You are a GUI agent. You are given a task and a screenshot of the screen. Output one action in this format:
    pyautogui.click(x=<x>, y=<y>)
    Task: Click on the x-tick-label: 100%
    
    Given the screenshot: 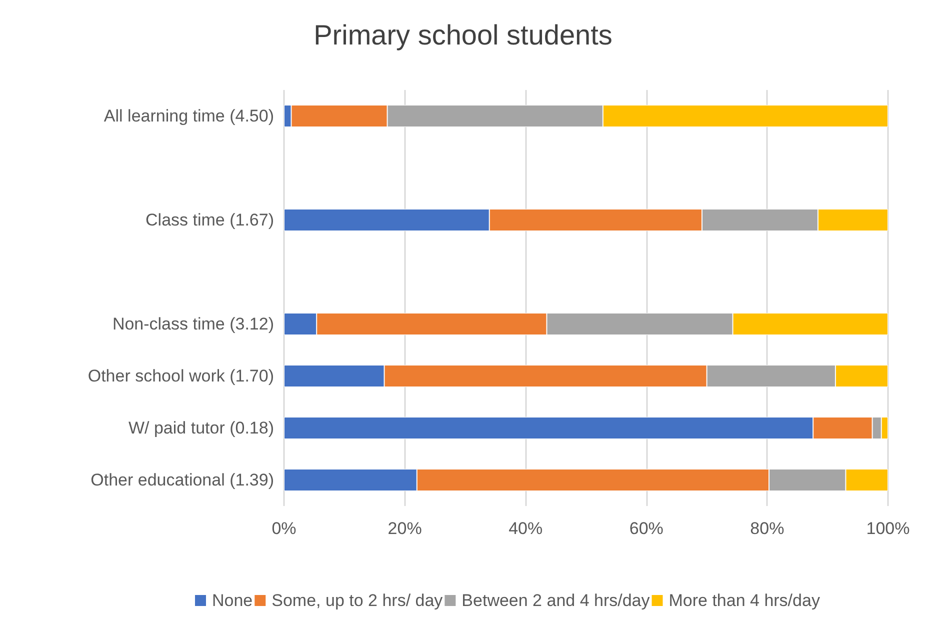 What is the action you would take?
    pyautogui.click(x=888, y=528)
    